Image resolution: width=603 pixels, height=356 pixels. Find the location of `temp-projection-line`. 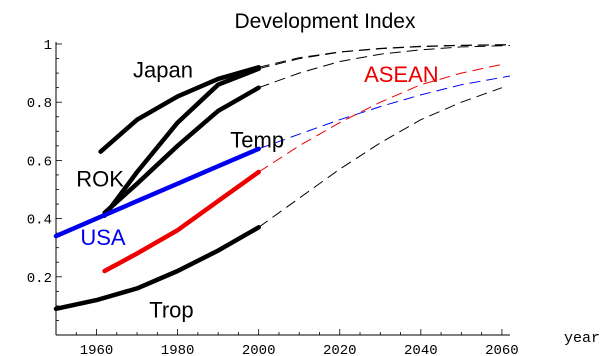

temp-projection-line is located at coordinates (384, 67).